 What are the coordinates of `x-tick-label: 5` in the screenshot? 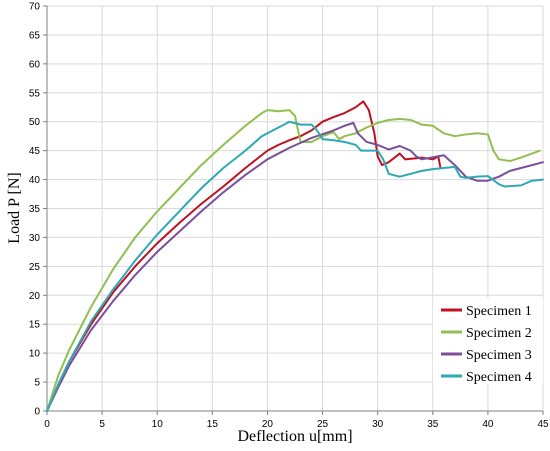 It's located at (102, 424).